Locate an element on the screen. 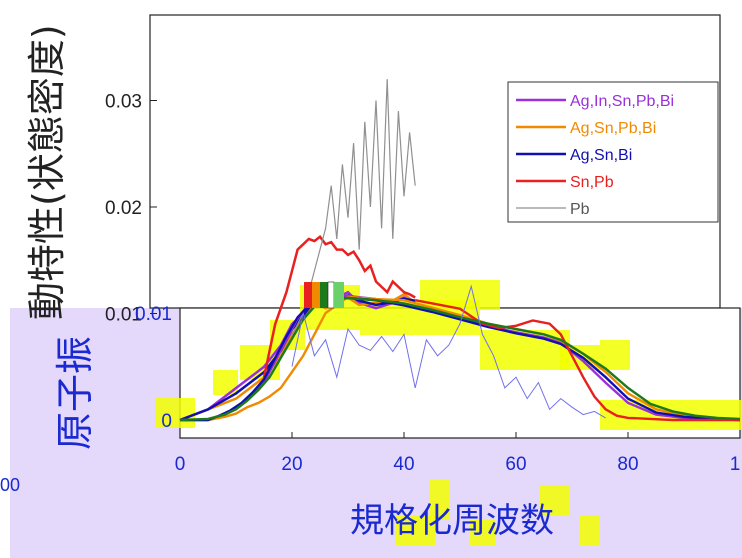 Image resolution: width=742 pixels, height=558 pixels. x-axis-label: 規格化周波数 is located at coordinates (452, 521).